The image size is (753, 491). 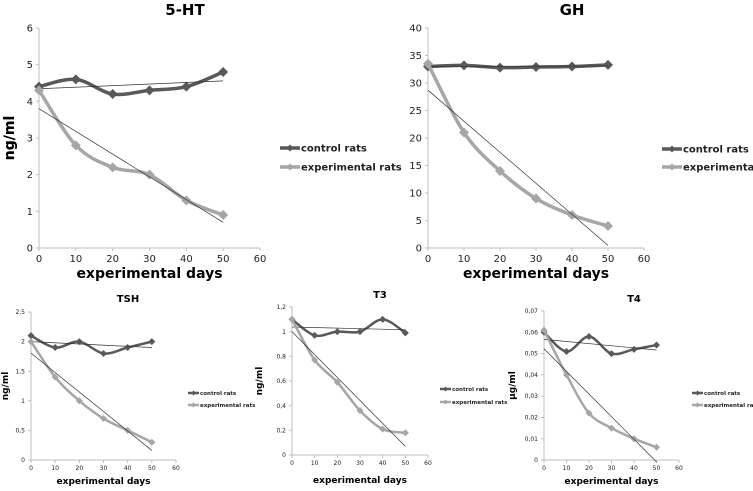 I want to click on y-tick-label: 20, so click(x=415, y=139).